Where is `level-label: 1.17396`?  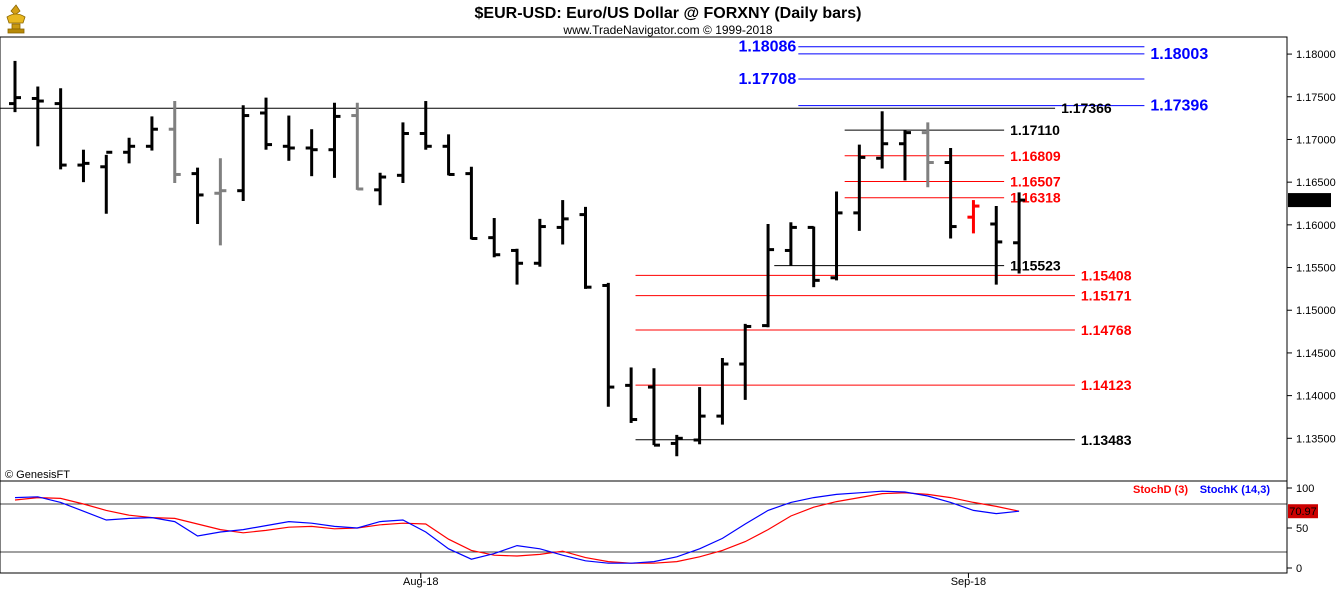 level-label: 1.17396 is located at coordinates (1179, 106).